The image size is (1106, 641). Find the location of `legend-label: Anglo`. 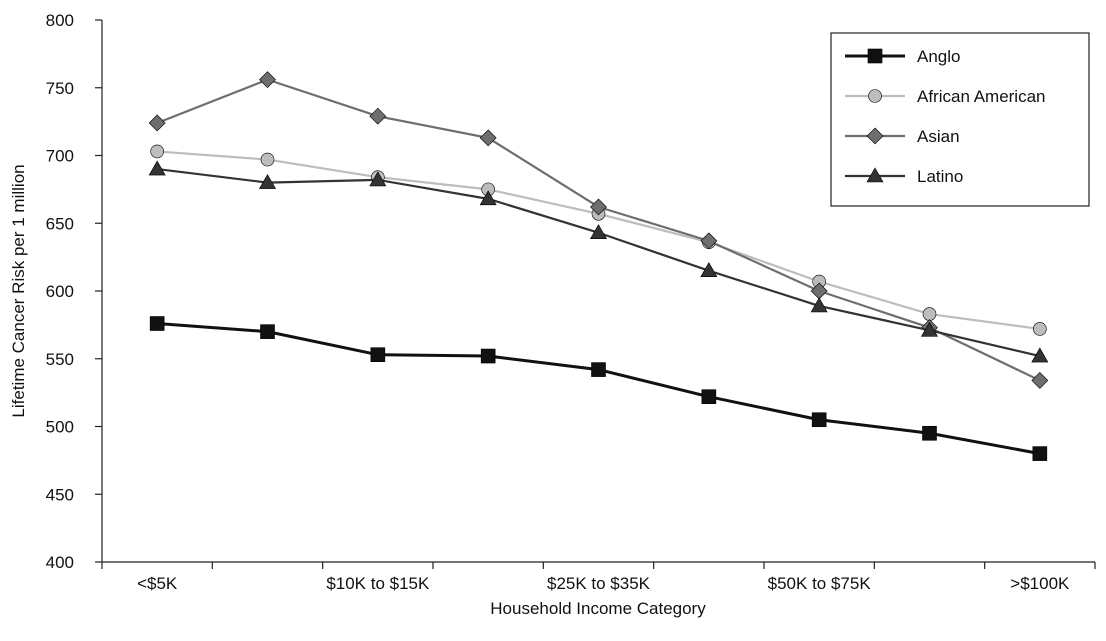

legend-label: Anglo is located at coordinates (938, 56).